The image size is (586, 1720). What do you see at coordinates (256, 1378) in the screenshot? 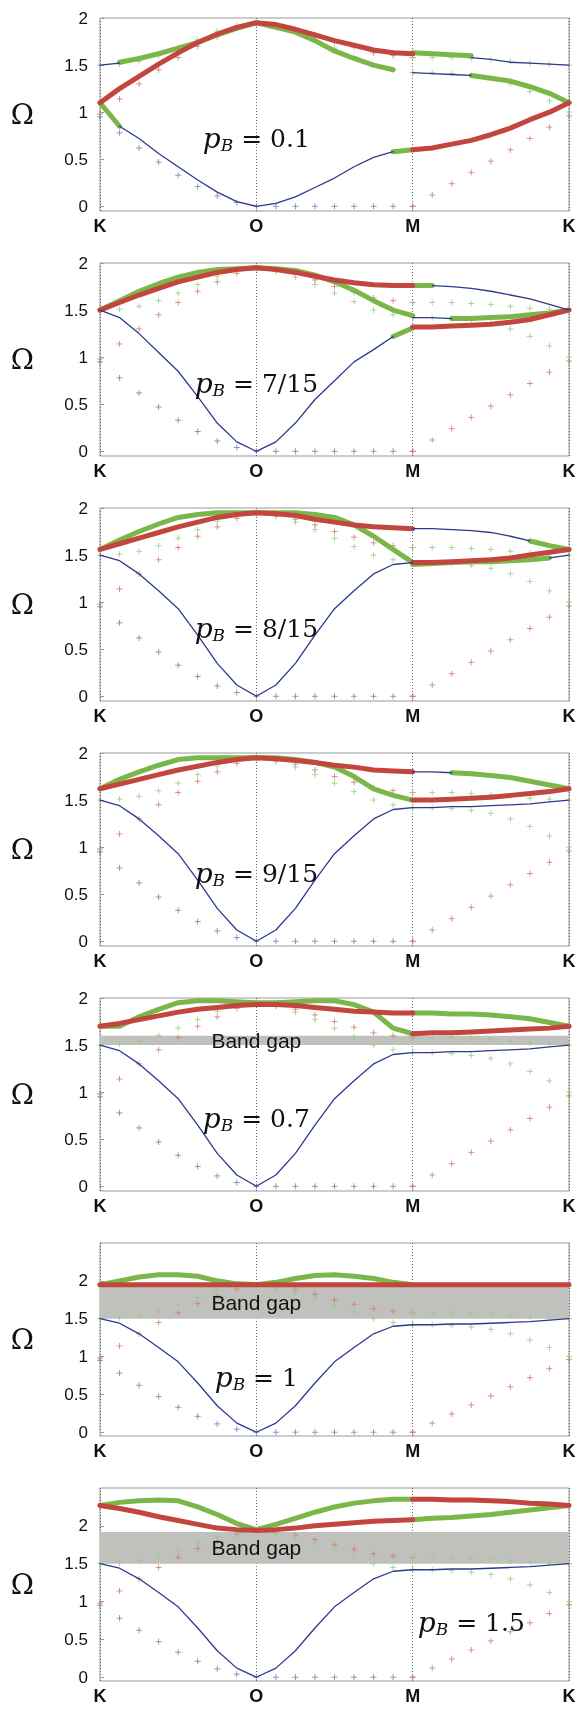
I see `annotation: pB = 1` at bounding box center [256, 1378].